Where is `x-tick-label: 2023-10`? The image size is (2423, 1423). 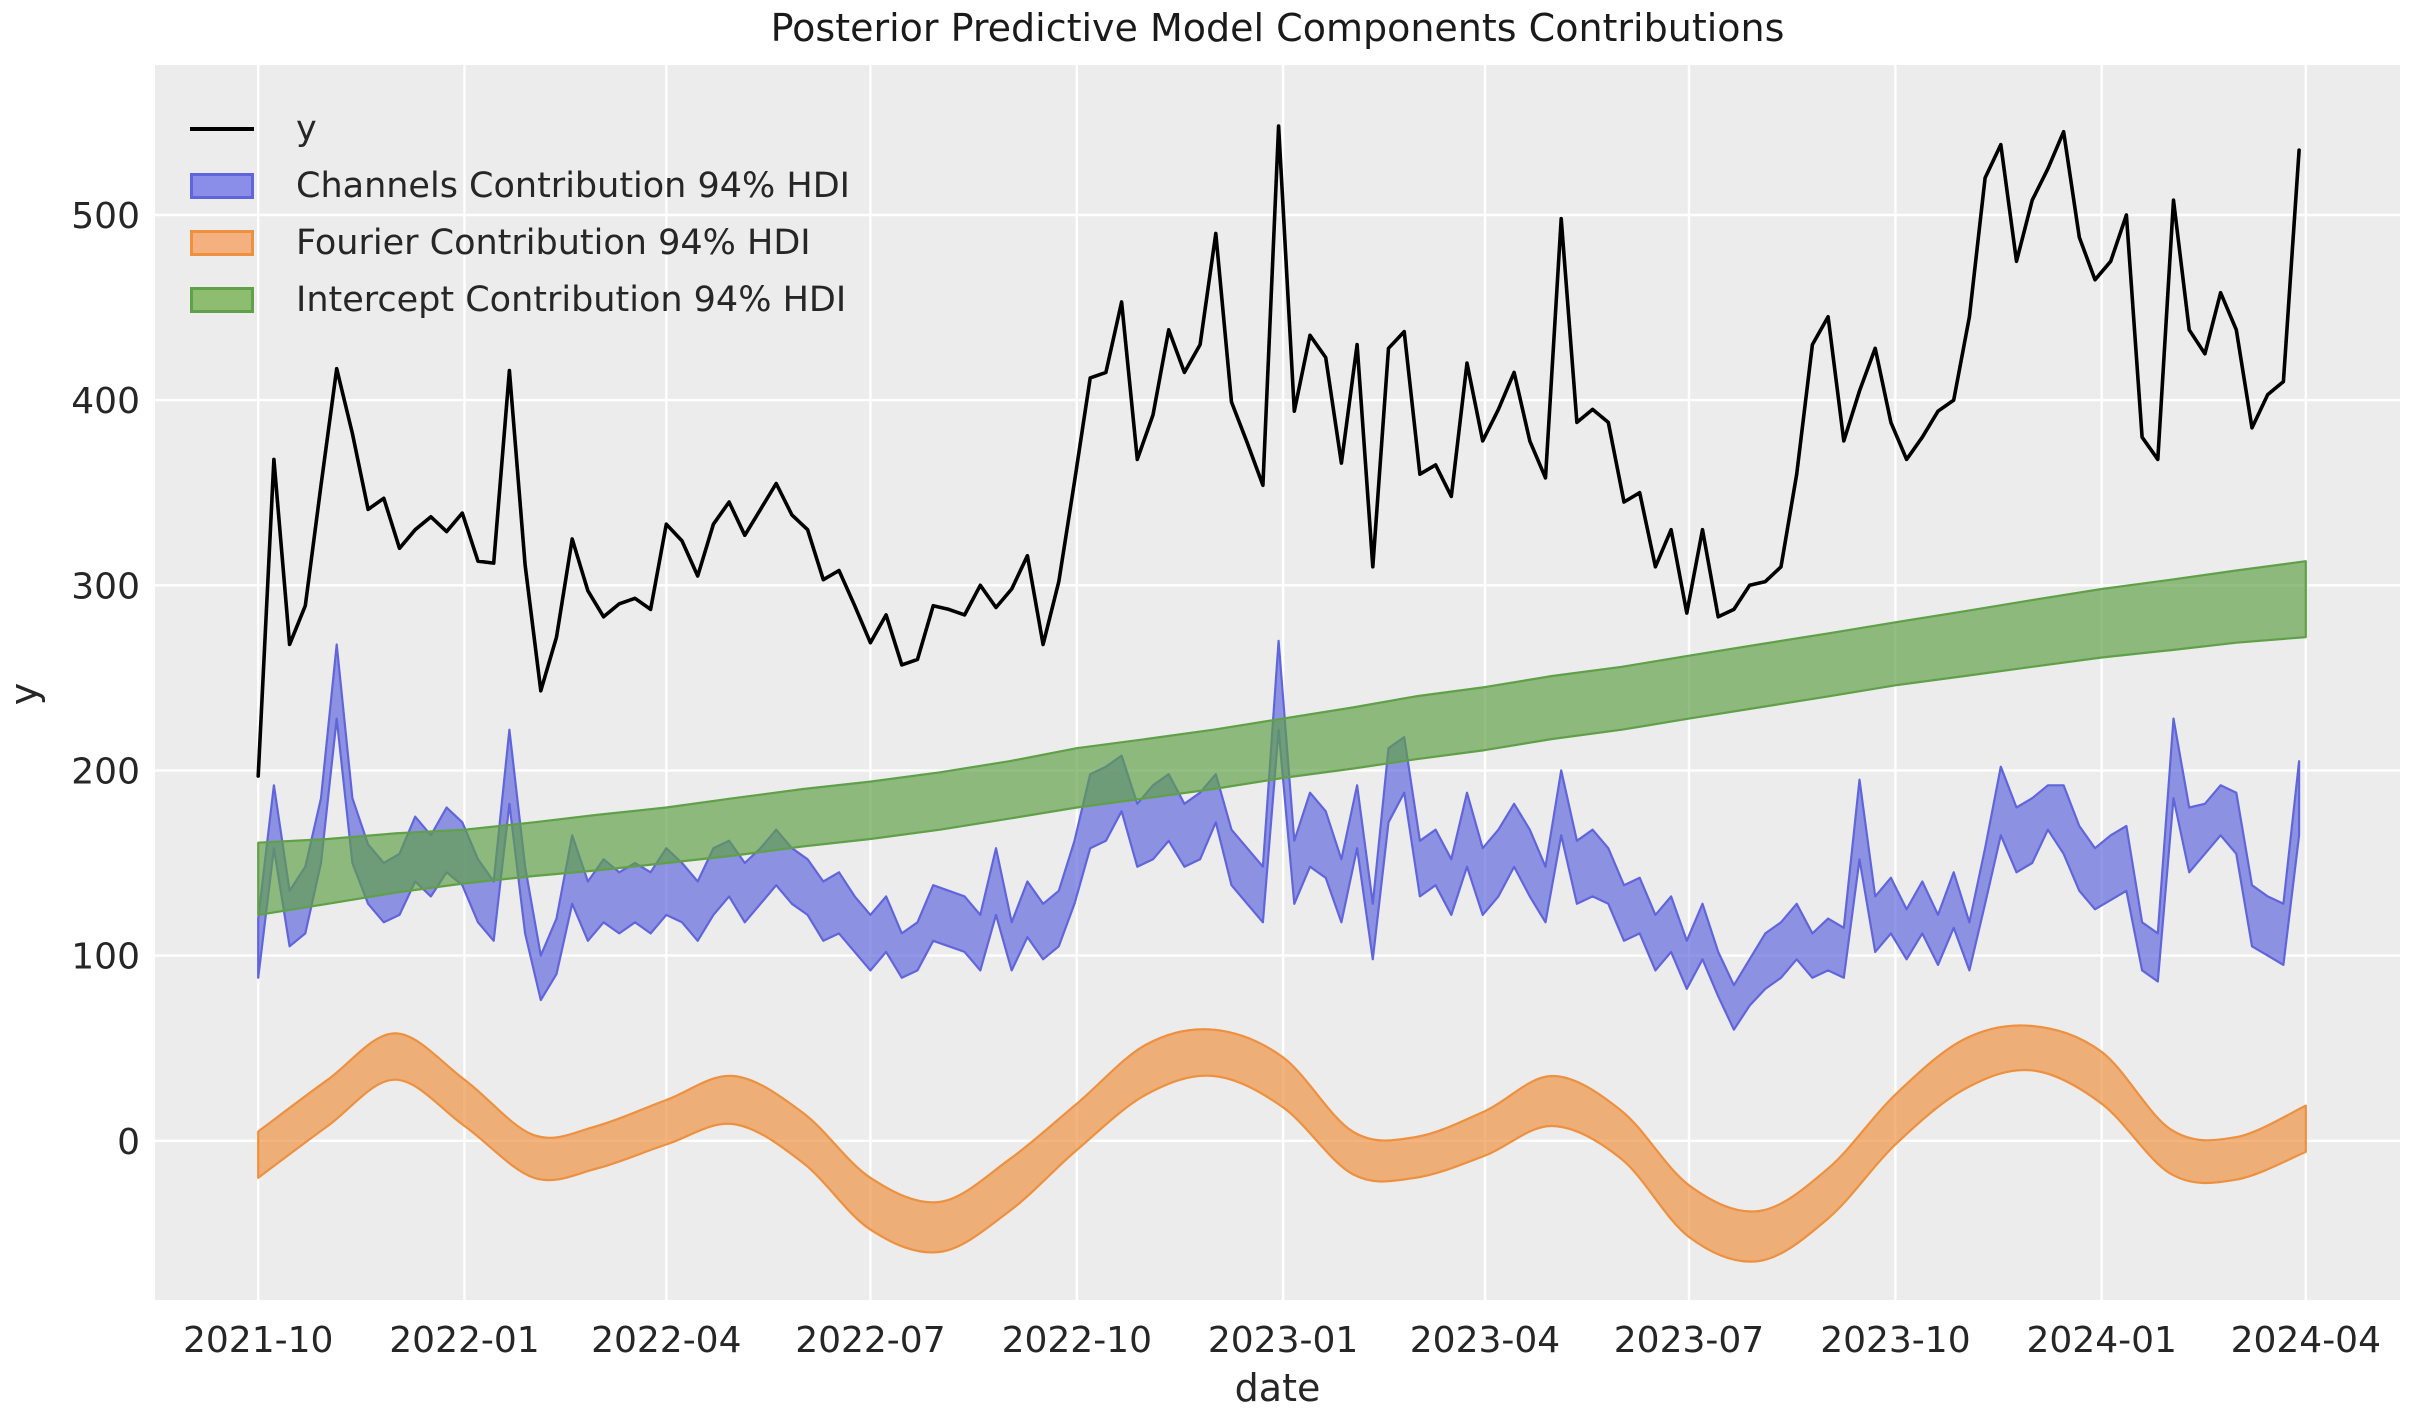
x-tick-label: 2023-10 is located at coordinates (1895, 1340).